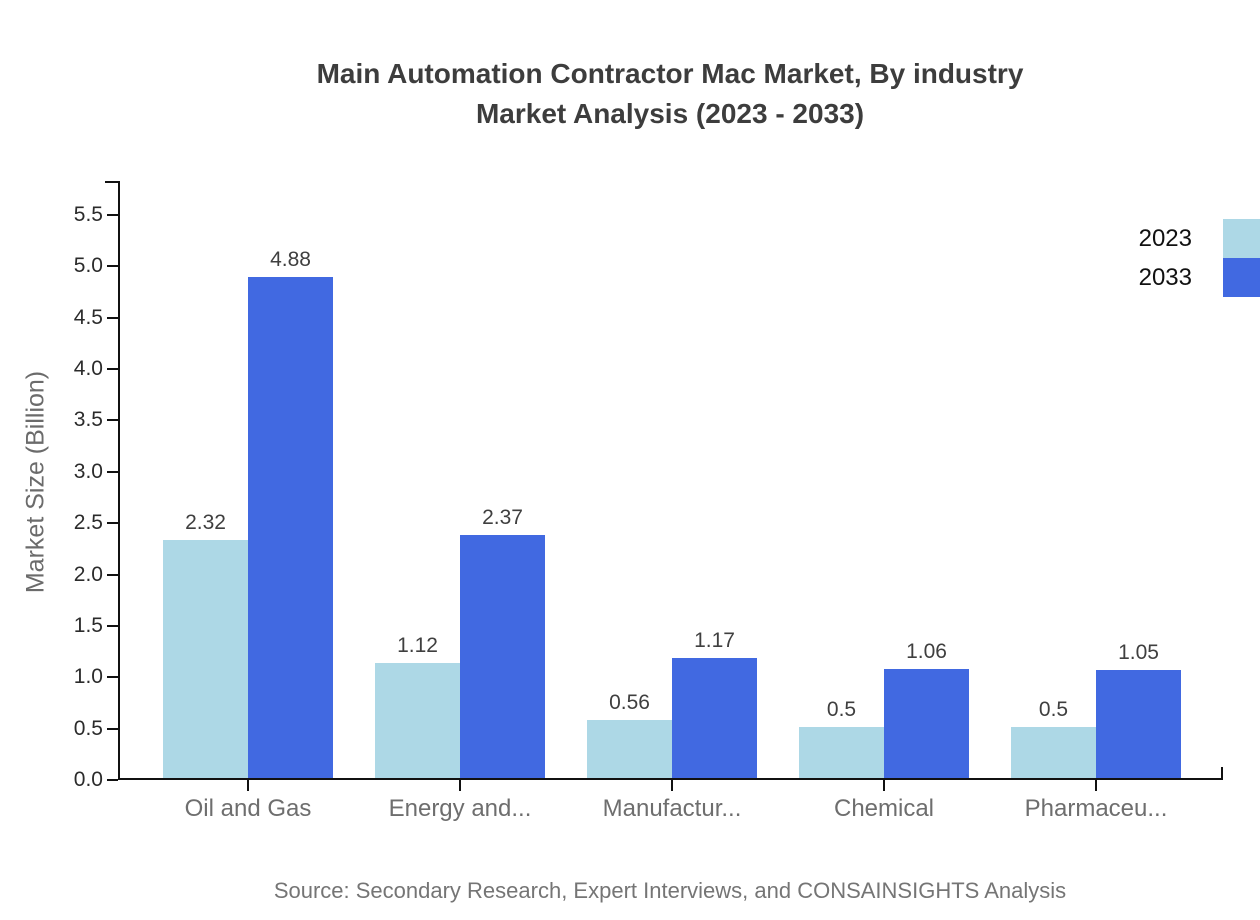  Describe the element at coordinates (670, 113) in the screenshot. I see `chart-title-line2: Market Analysis (2023 - 2033)` at that location.